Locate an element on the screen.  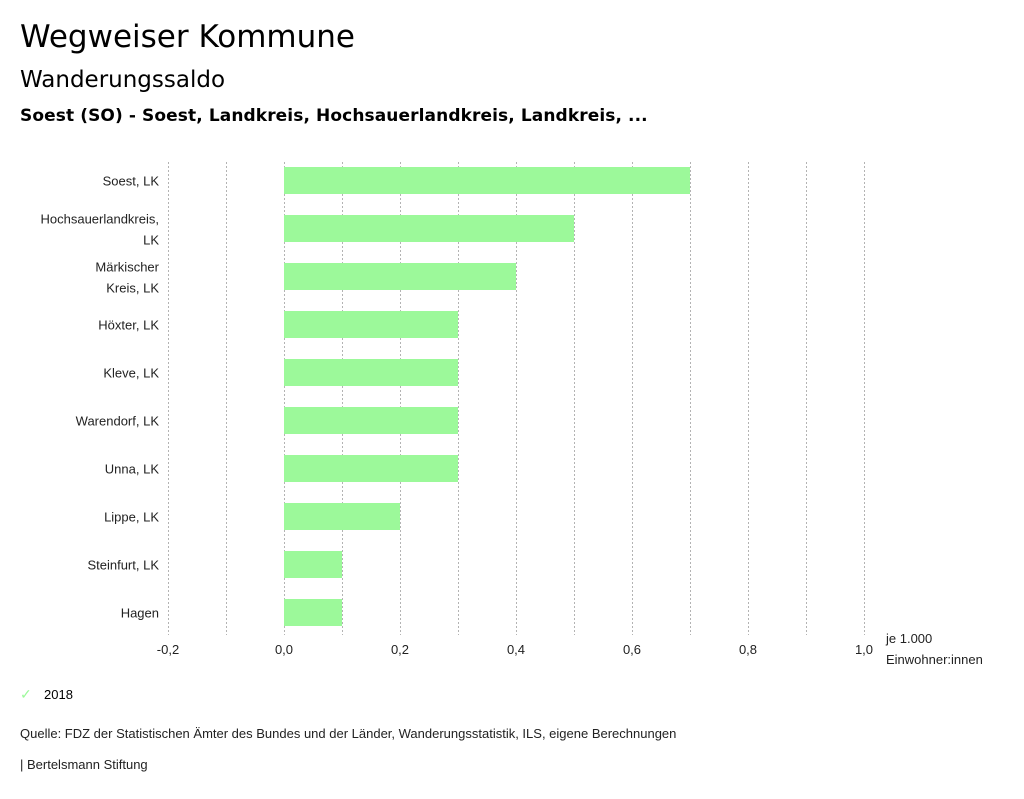
category-label: Hochsauerlandkreis, LK is located at coordinates (99, 230).